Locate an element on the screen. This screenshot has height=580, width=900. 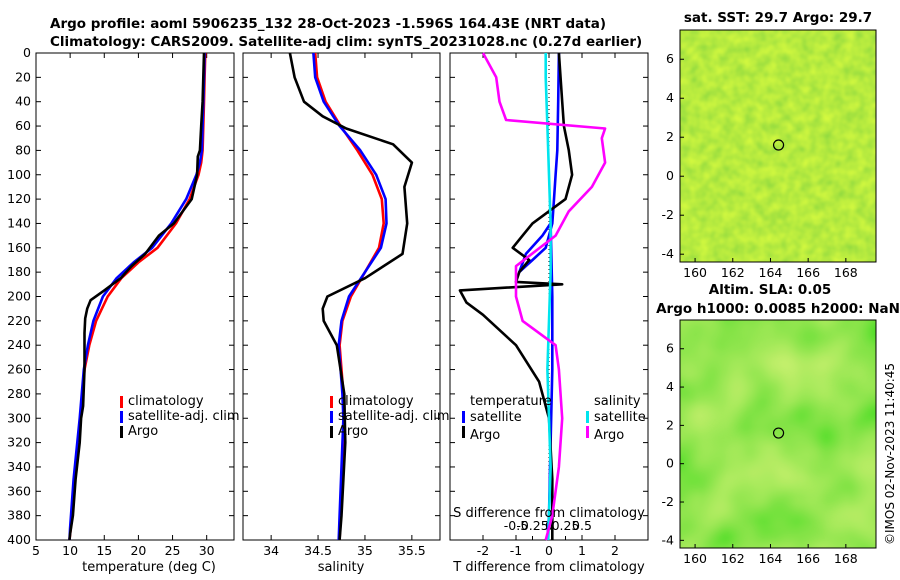
y-tick-label: 160 is located at coordinates (19, 247).